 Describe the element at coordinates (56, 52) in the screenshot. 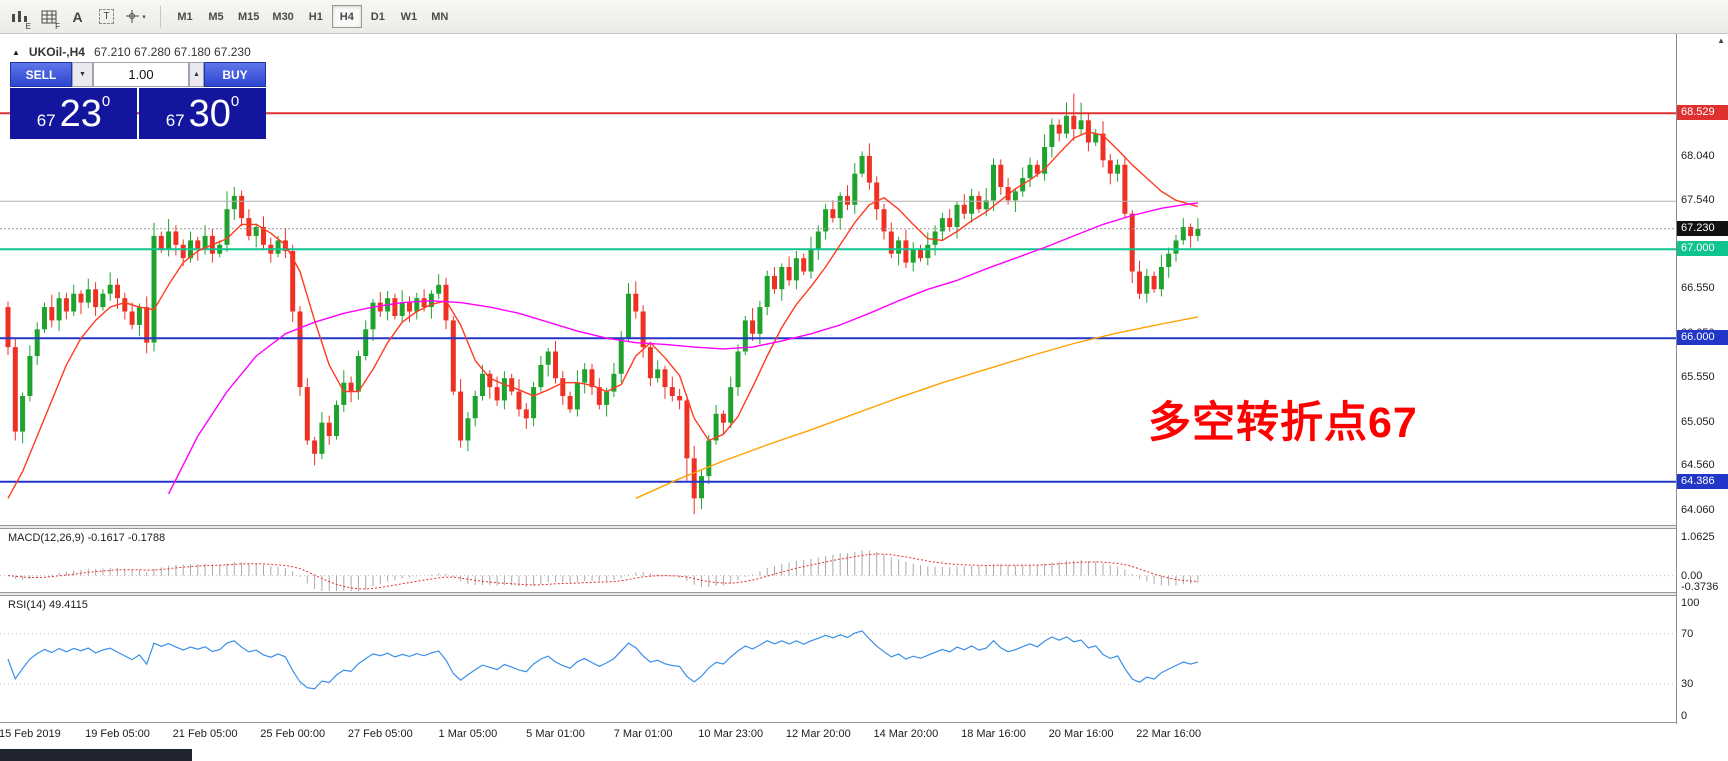

I see `symbol-timeframe-label: UKOil-,H4` at that location.